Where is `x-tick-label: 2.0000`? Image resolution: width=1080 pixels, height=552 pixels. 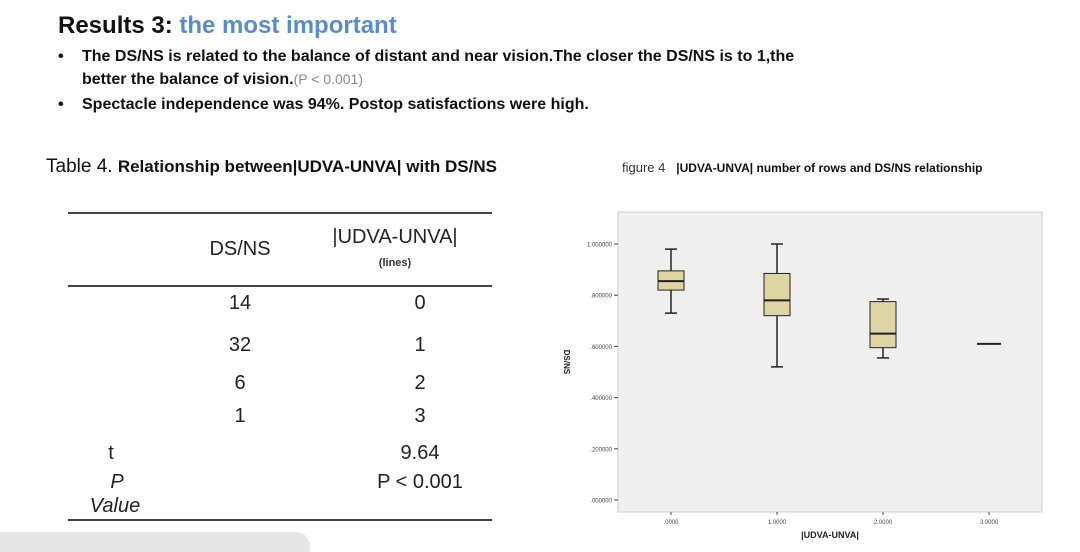
x-tick-label: 2.0000 is located at coordinates (883, 523).